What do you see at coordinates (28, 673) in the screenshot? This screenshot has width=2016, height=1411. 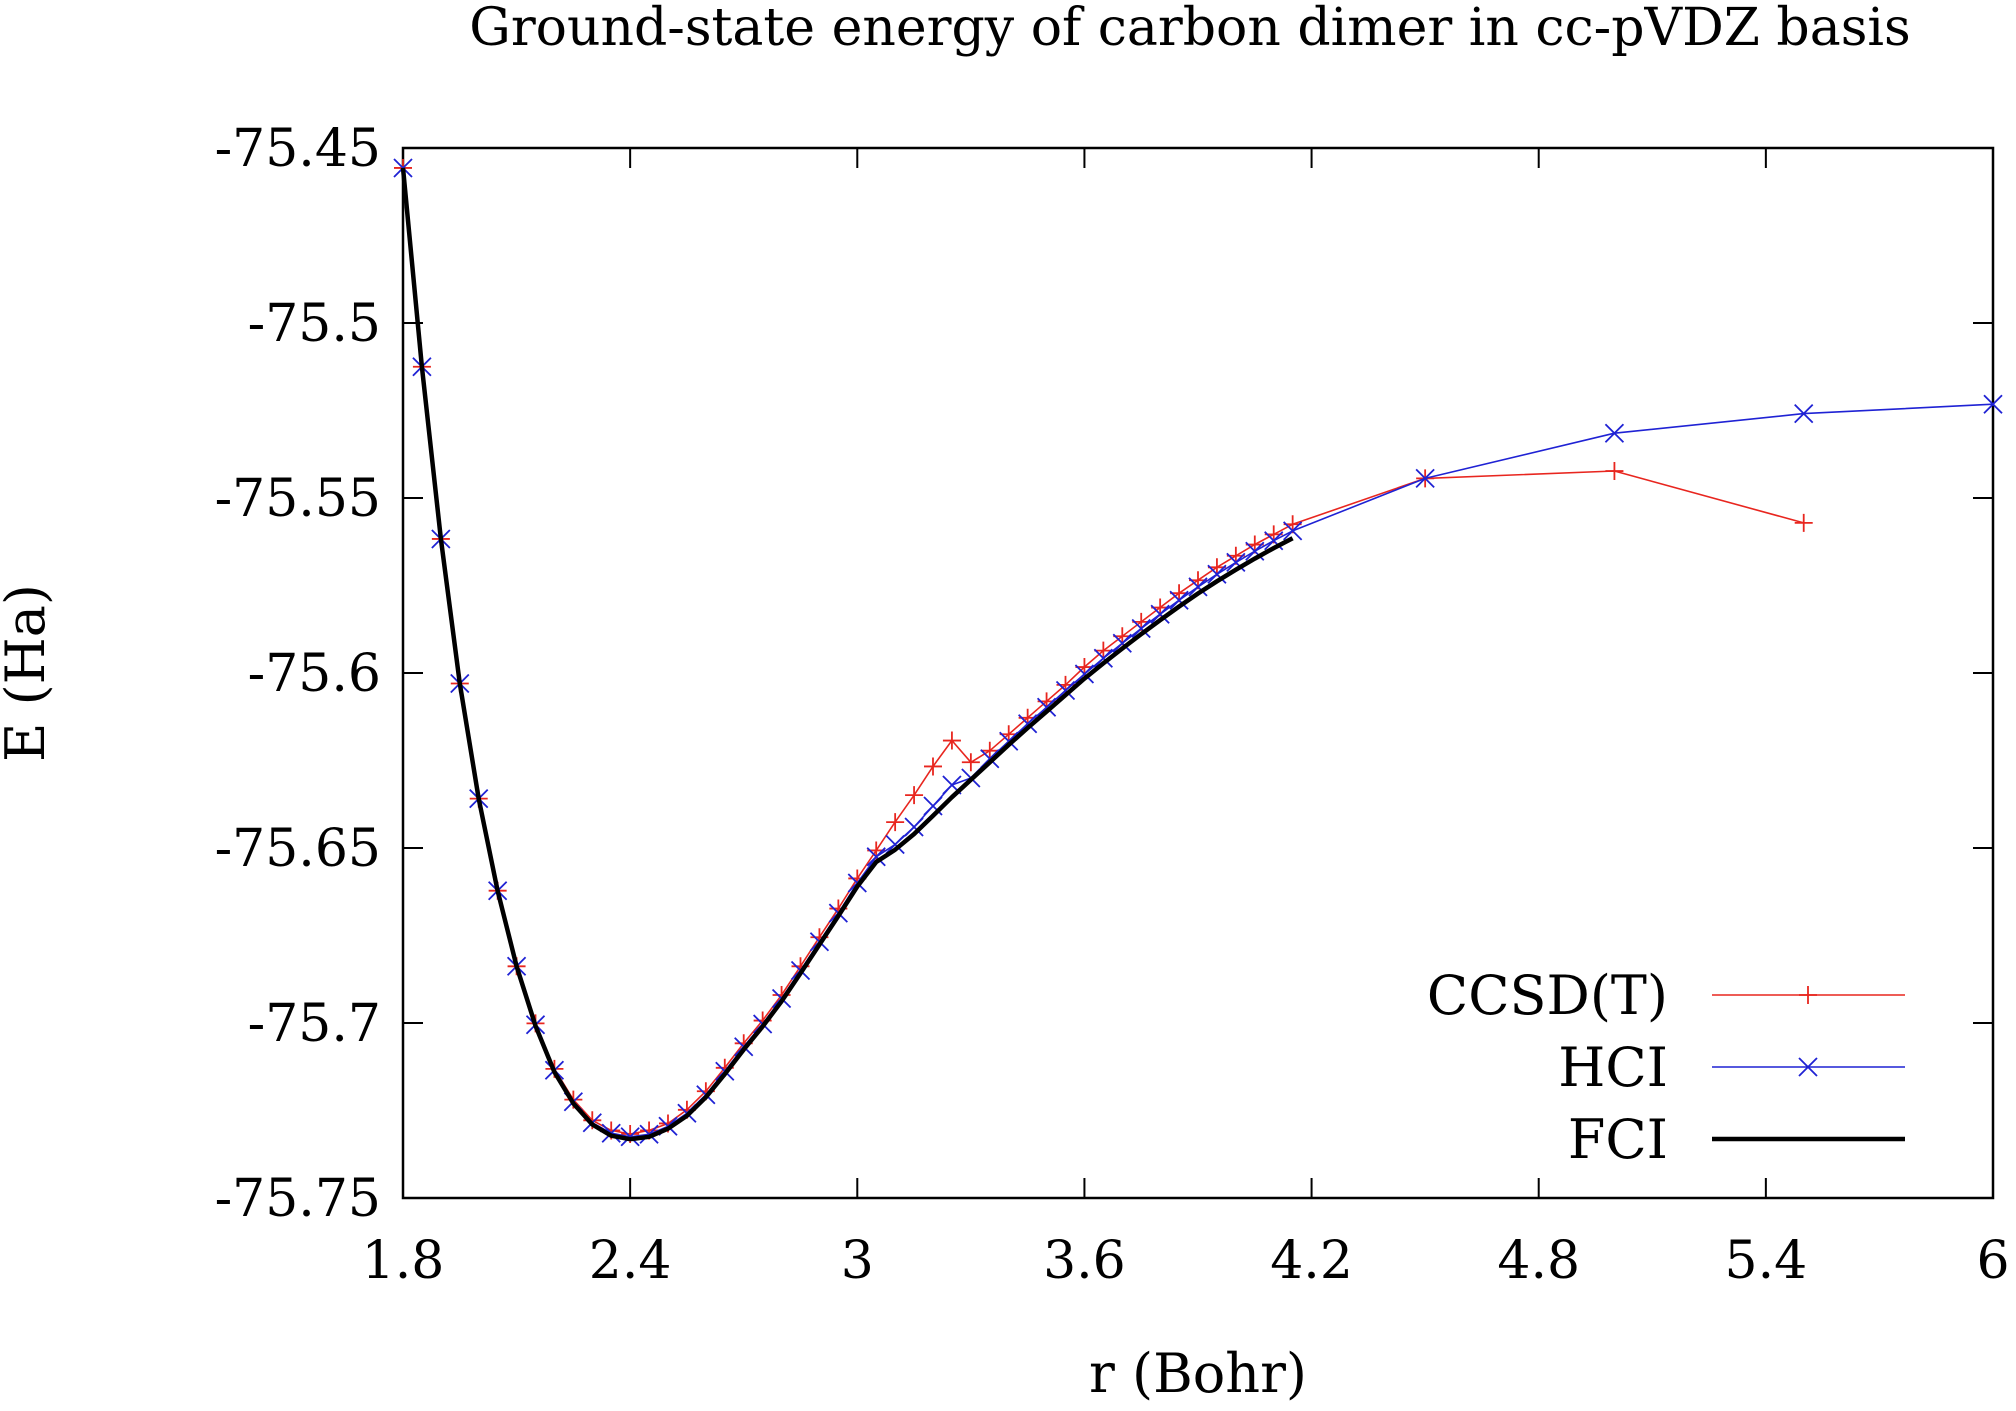 I see `y-axis-label: E (Ha)` at bounding box center [28, 673].